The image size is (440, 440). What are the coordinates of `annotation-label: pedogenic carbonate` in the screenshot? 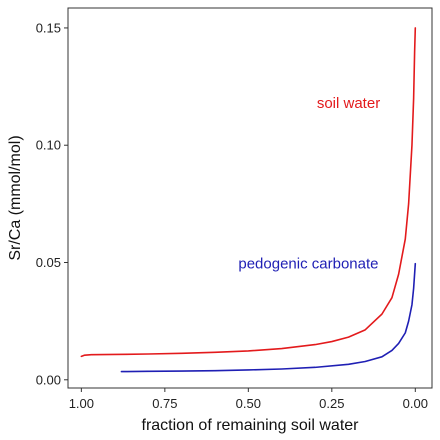 It's located at (308, 264).